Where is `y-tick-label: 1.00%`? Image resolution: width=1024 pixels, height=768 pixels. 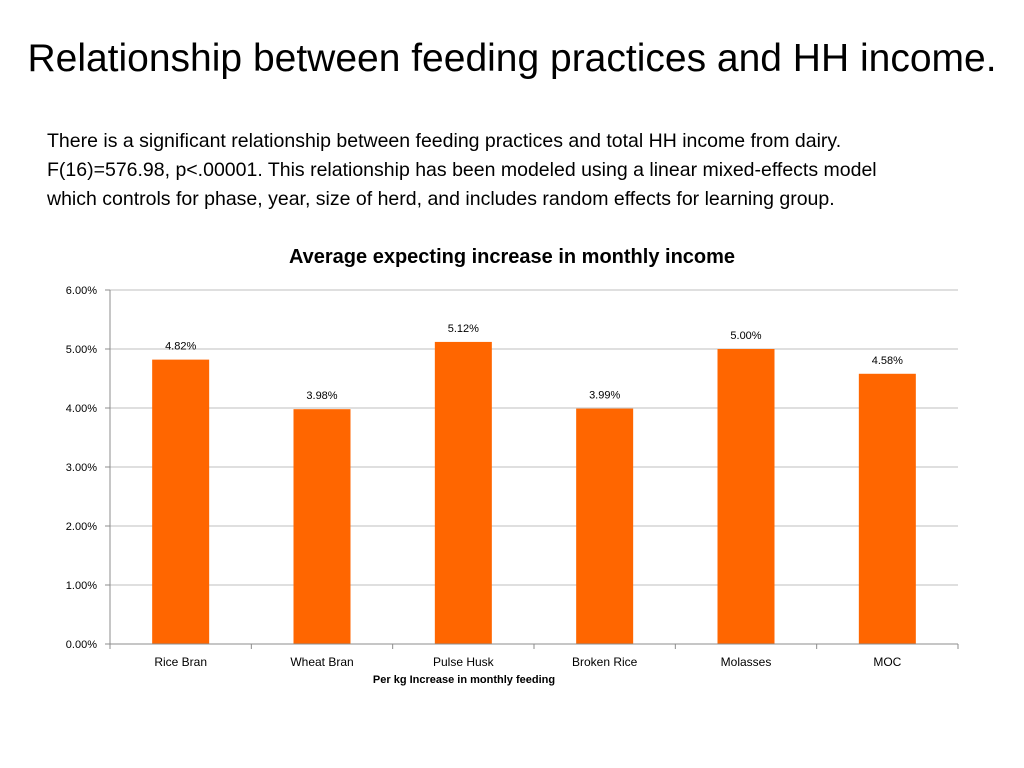 y-tick-label: 1.00% is located at coordinates (81, 586).